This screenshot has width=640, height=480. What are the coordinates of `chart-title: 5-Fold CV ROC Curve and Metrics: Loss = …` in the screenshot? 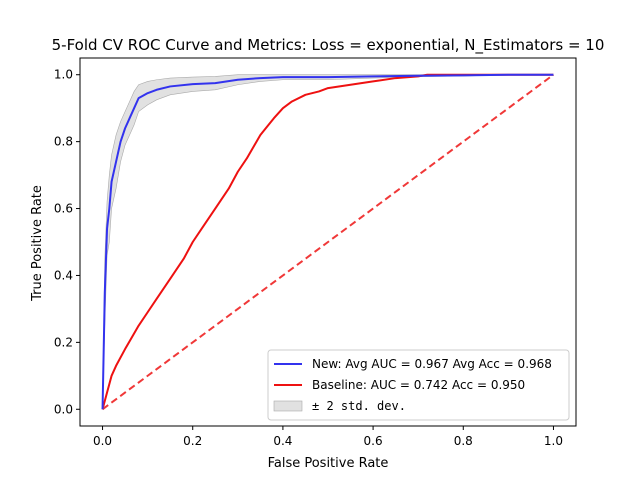 It's located at (328, 45).